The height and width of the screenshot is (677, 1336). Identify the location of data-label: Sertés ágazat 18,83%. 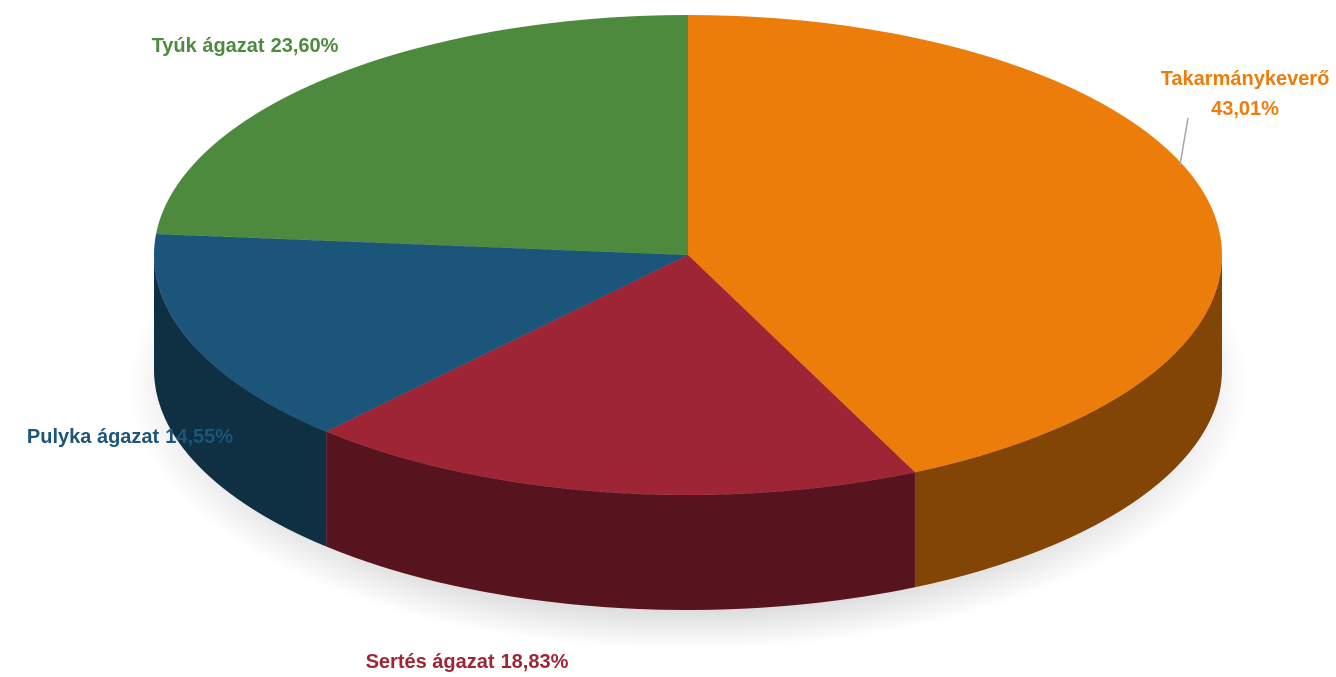
(467, 662).